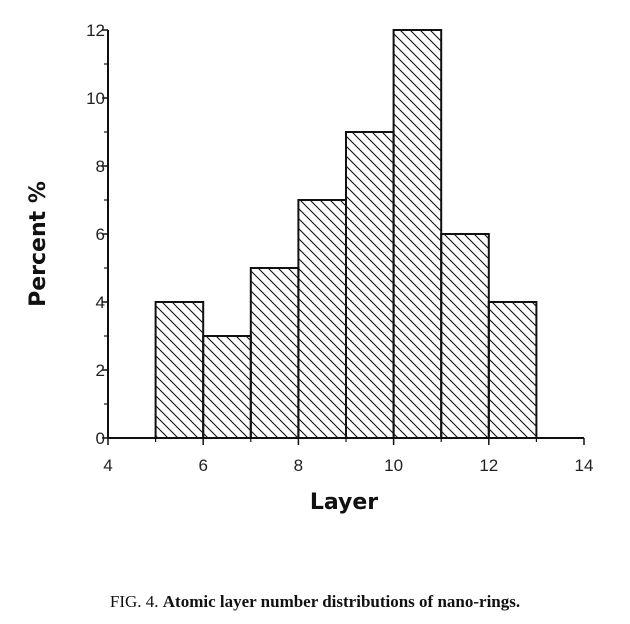 This screenshot has height=624, width=630. Describe the element at coordinates (584, 465) in the screenshot. I see `x-tick-label: 14` at that location.